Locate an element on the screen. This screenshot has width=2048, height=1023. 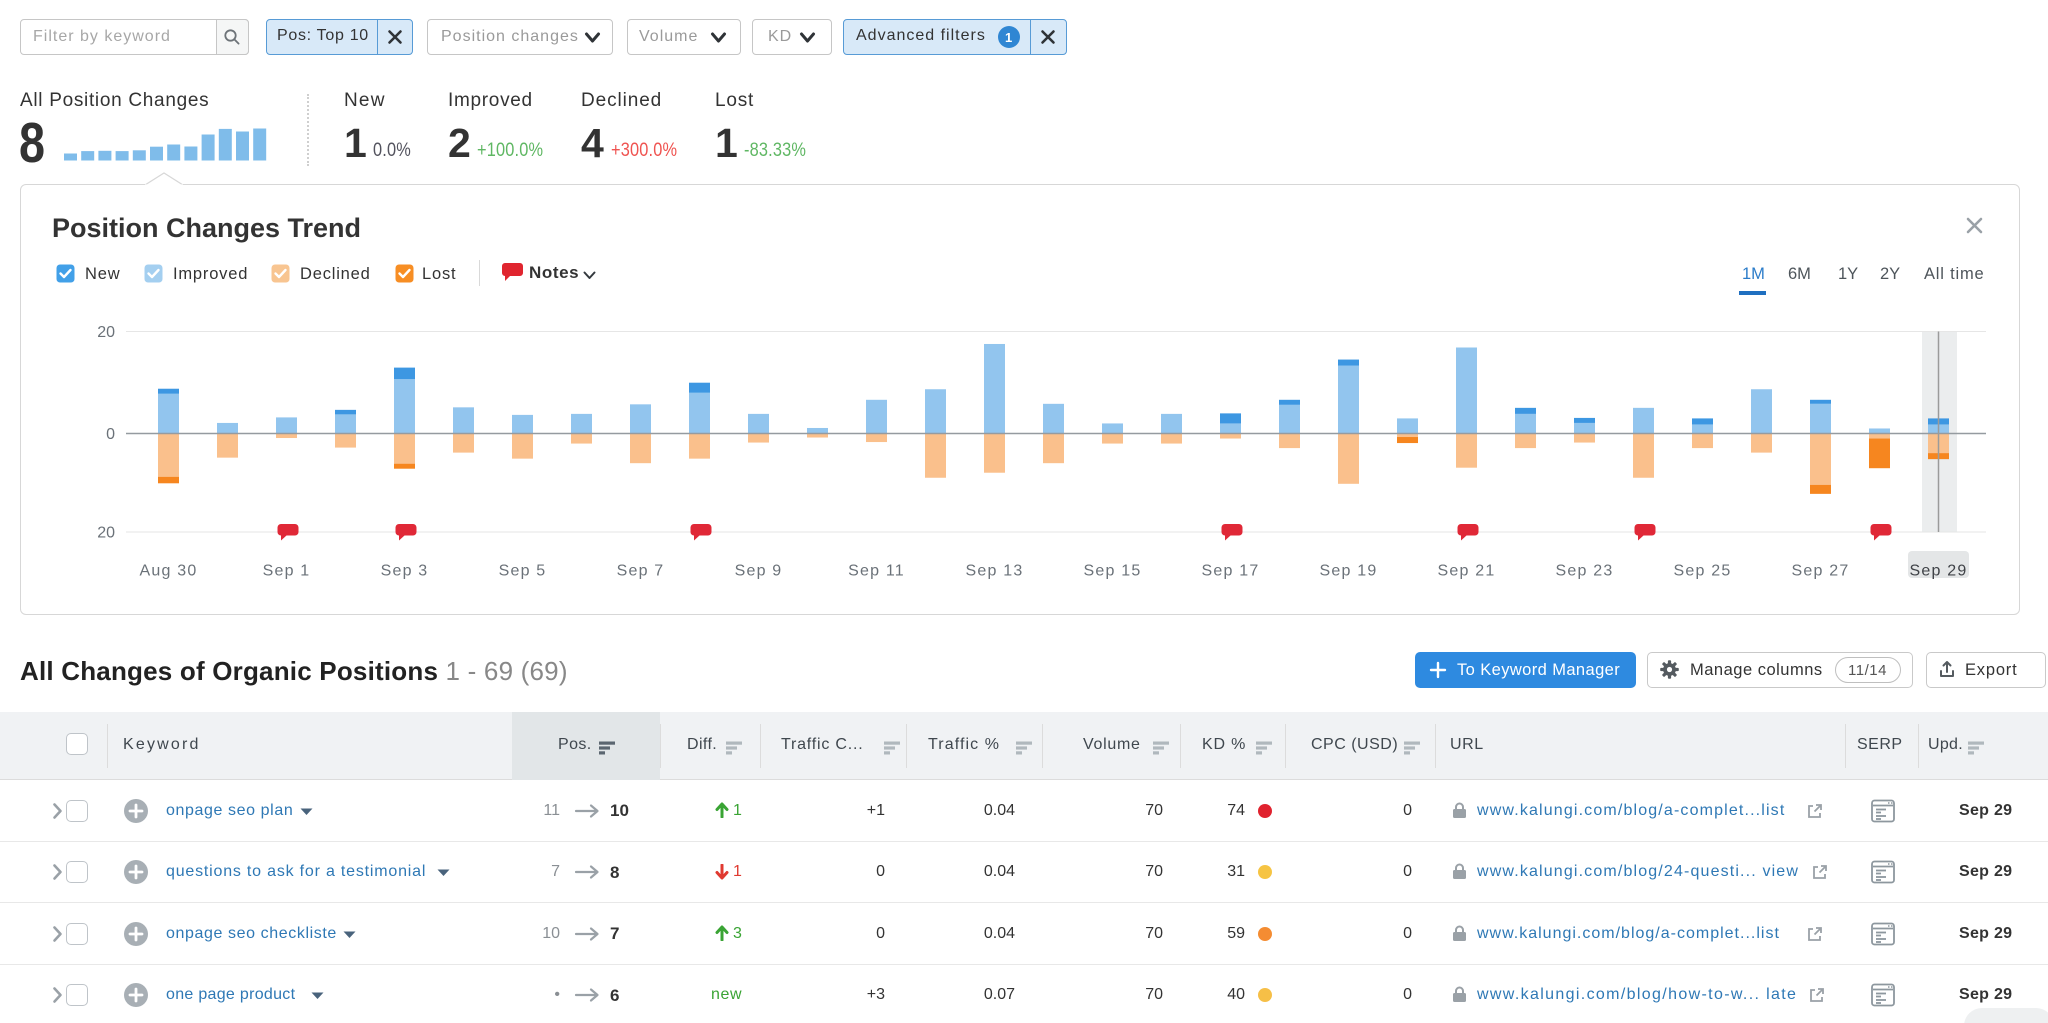
svg-text: Aug 30 is located at coordinates (169, 571).